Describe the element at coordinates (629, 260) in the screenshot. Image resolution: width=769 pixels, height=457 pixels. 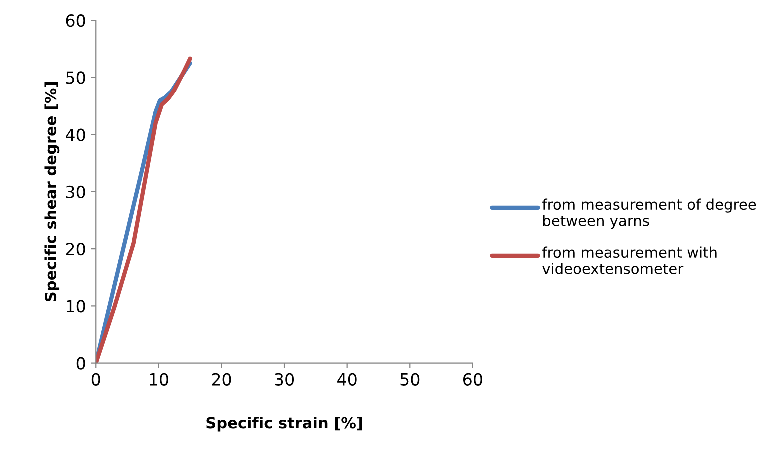
I see `legend-label: from measurement with videoextensometer` at that location.